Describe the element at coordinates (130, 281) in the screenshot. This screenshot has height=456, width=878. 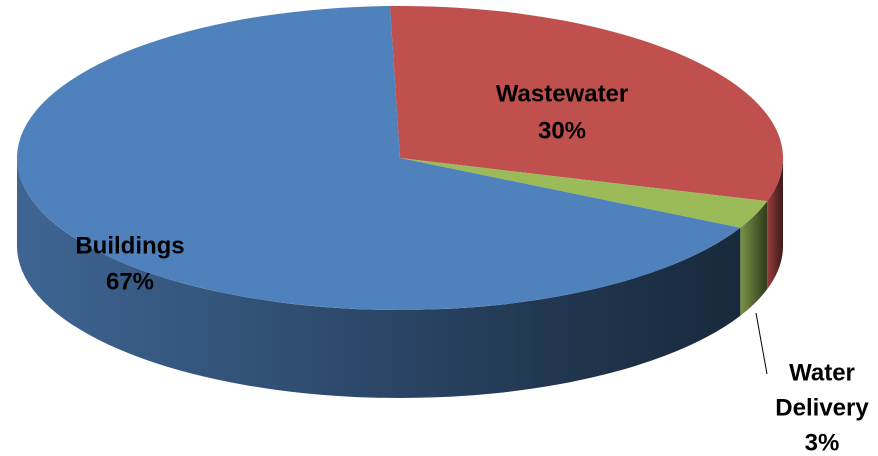
I see `slice-value-label-buildings: 67%` at that location.